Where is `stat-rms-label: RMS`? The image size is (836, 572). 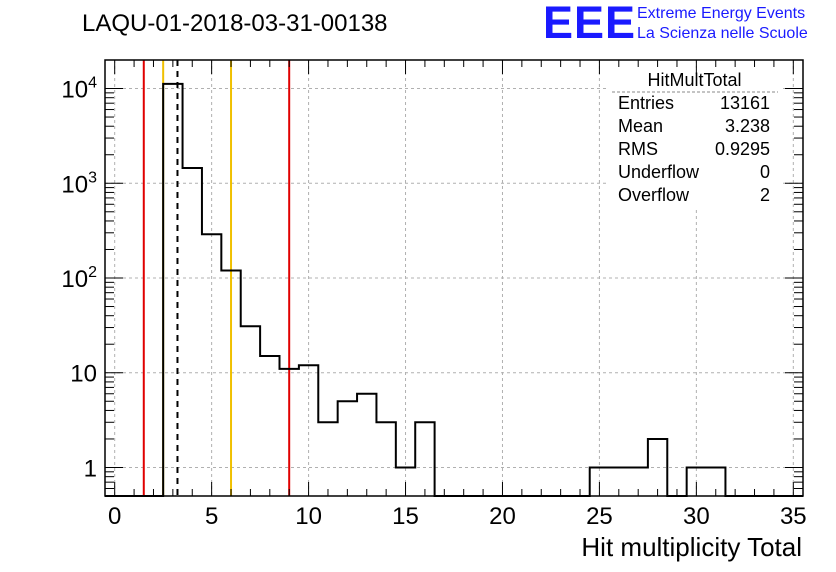
stat-rms-label: RMS is located at coordinates (638, 149).